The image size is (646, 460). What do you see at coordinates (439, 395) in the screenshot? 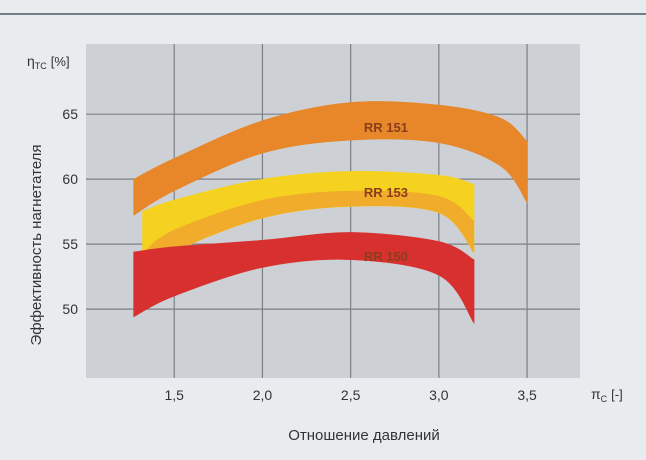
I see `x-tick-label: 3,0` at bounding box center [439, 395].